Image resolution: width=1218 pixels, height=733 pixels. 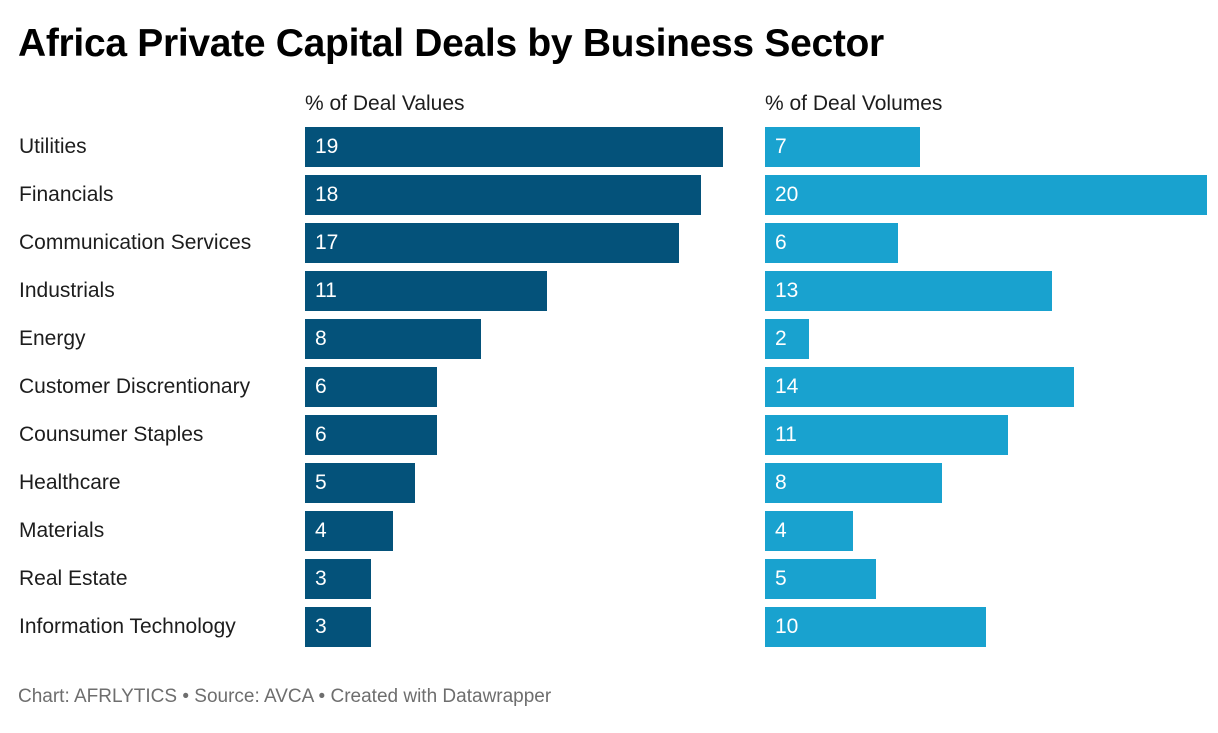 I want to click on category-label: Utilities, so click(x=53, y=146).